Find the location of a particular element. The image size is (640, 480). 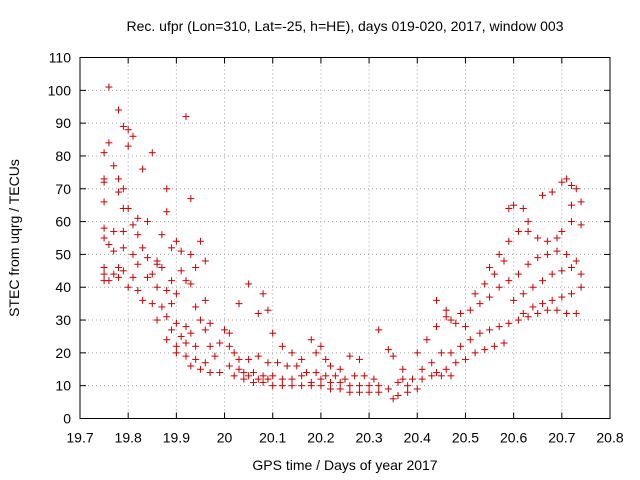

x-tick-label: 20.4 is located at coordinates (417, 438).